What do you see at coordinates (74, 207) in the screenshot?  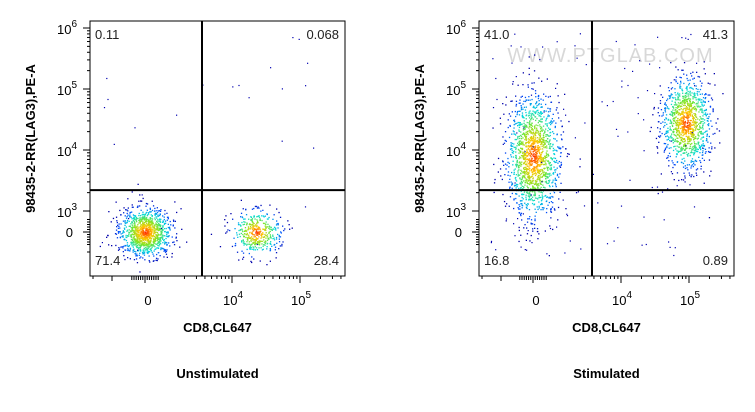 I see `tick-exponent: 3` at bounding box center [74, 207].